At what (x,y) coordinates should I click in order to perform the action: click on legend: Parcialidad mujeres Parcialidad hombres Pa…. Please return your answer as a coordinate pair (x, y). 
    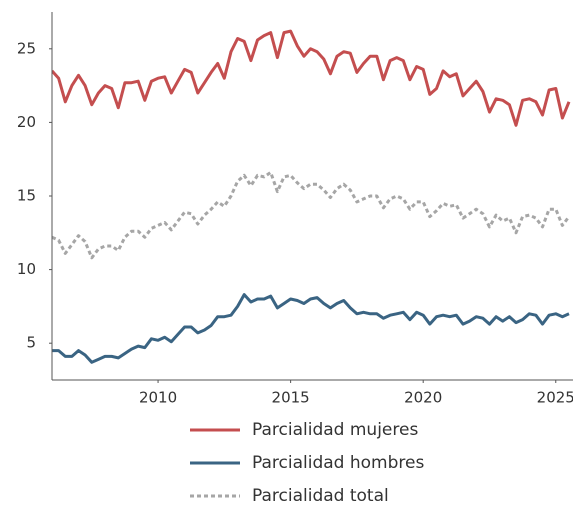
    Looking at the image, I should click on (307, 463).